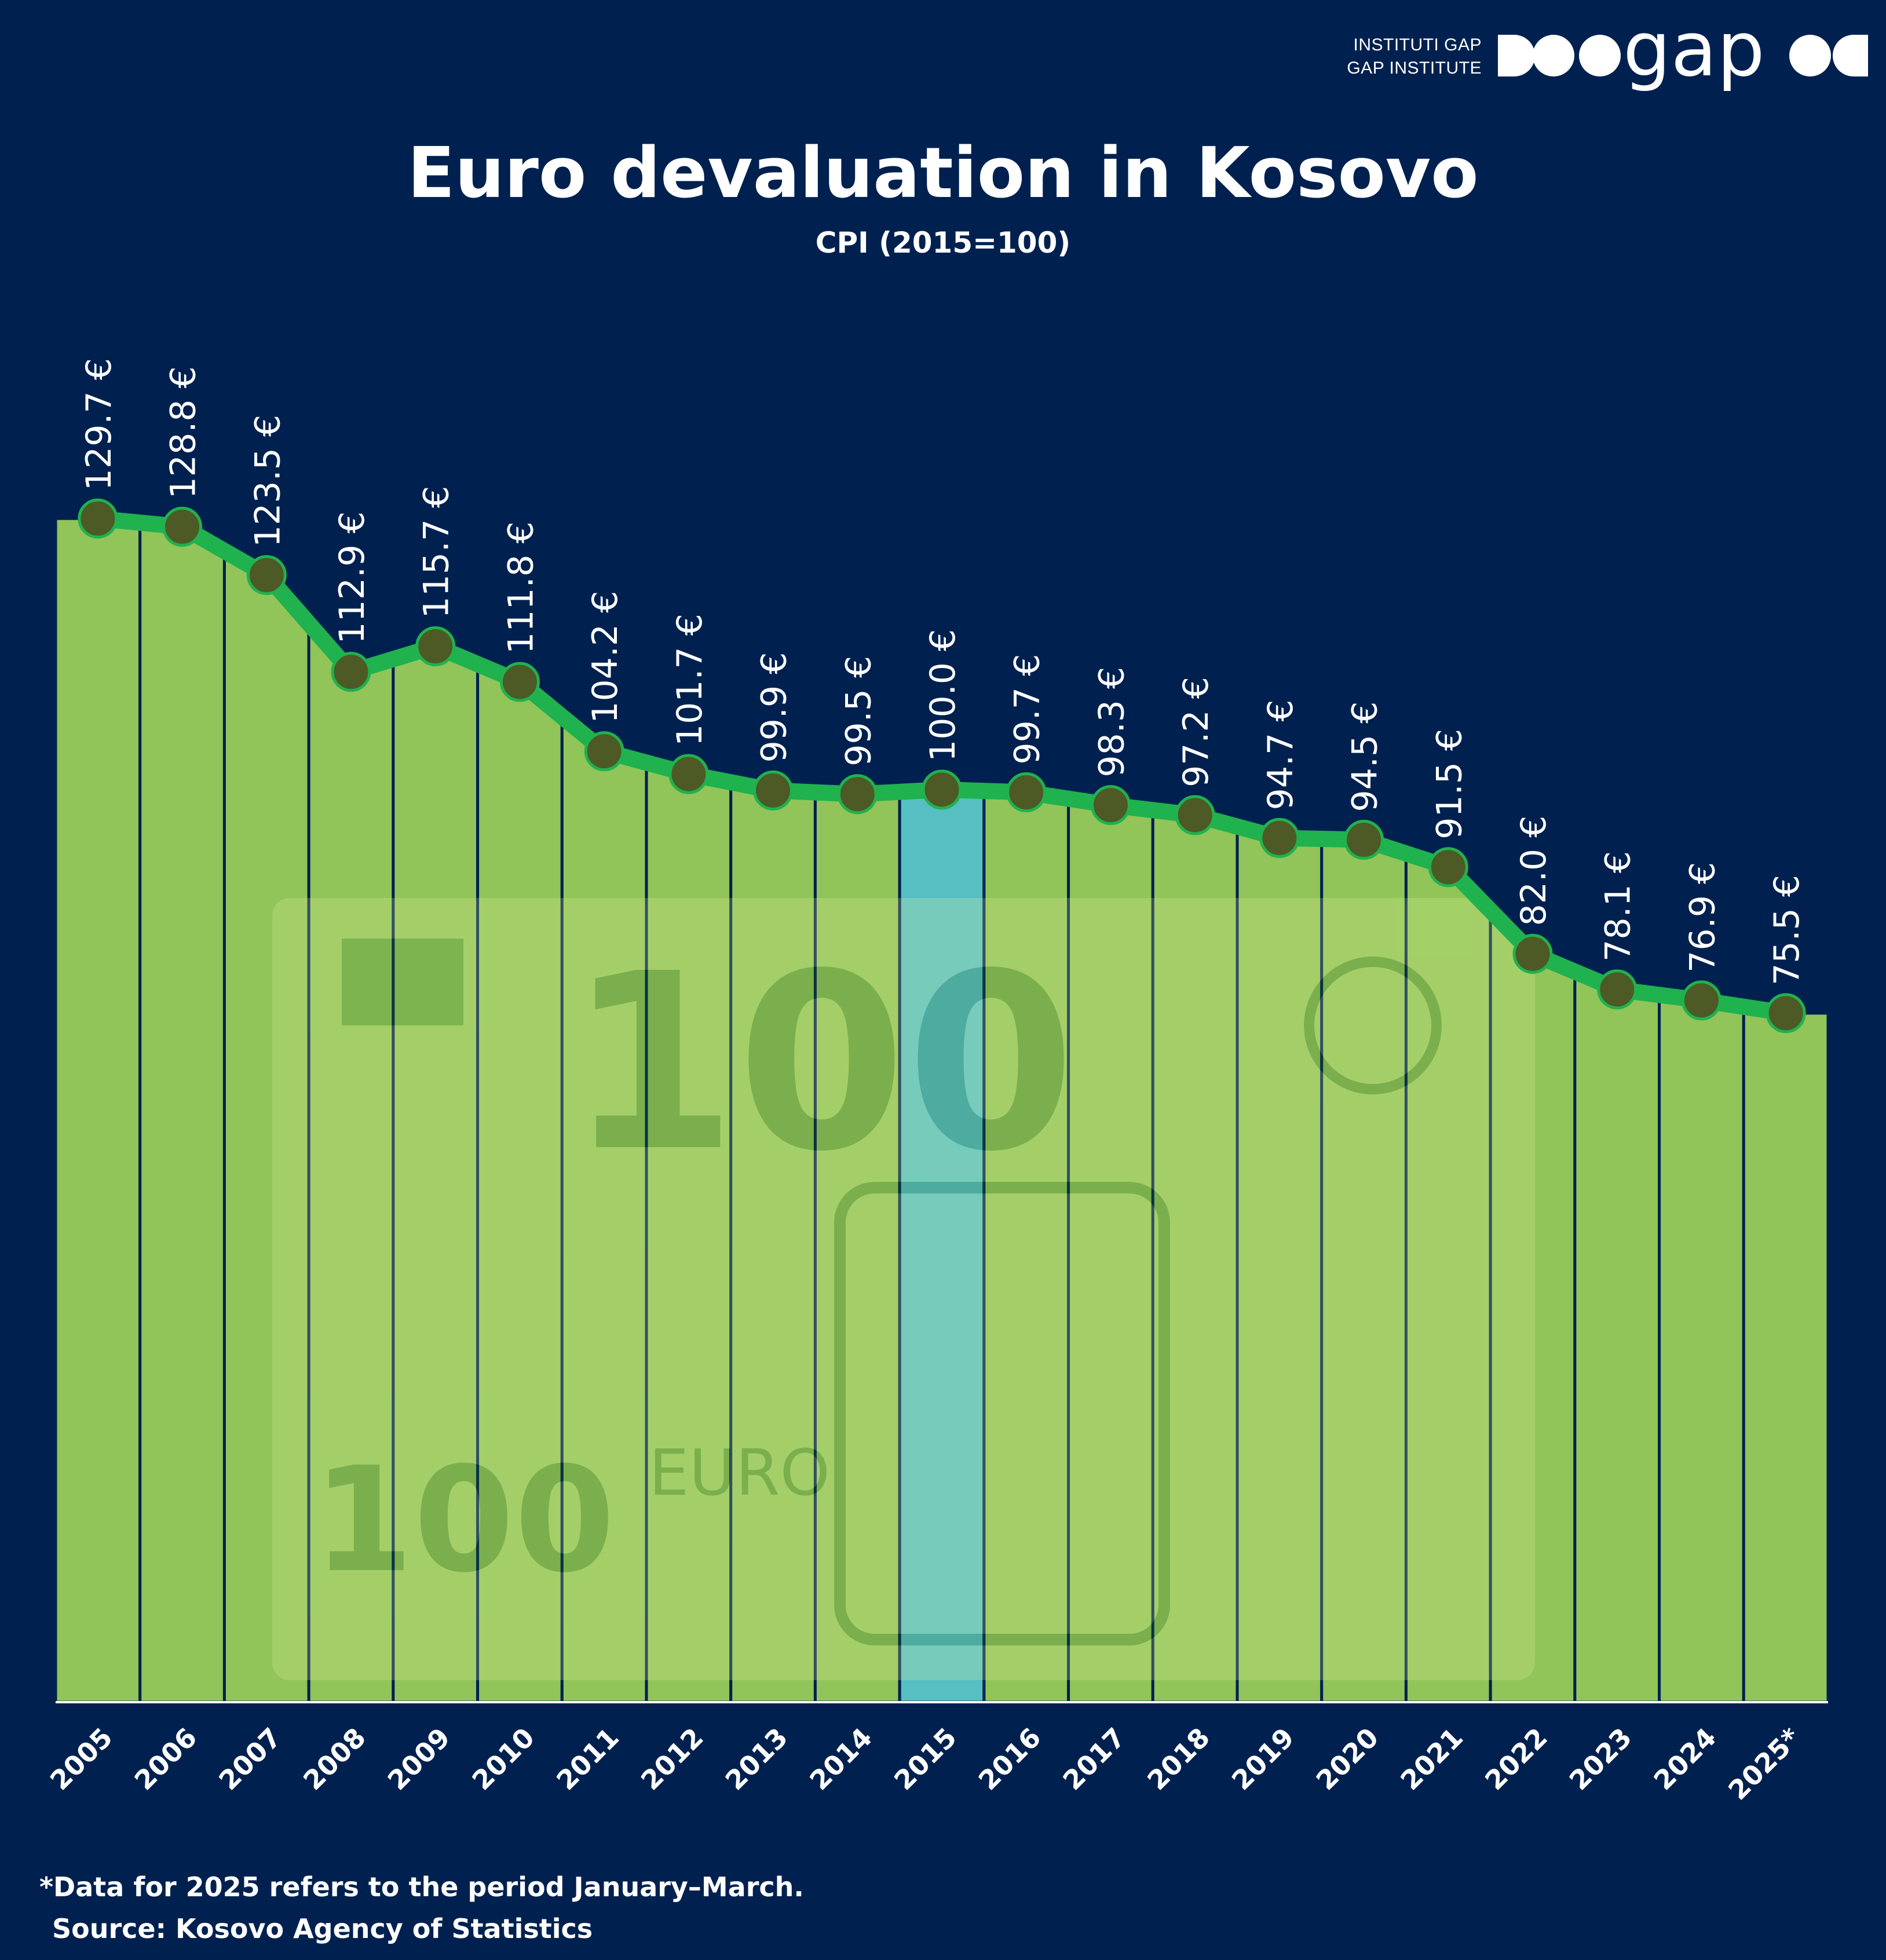  I want to click on x-tick-label-2020: 2020, so click(1347, 1759).